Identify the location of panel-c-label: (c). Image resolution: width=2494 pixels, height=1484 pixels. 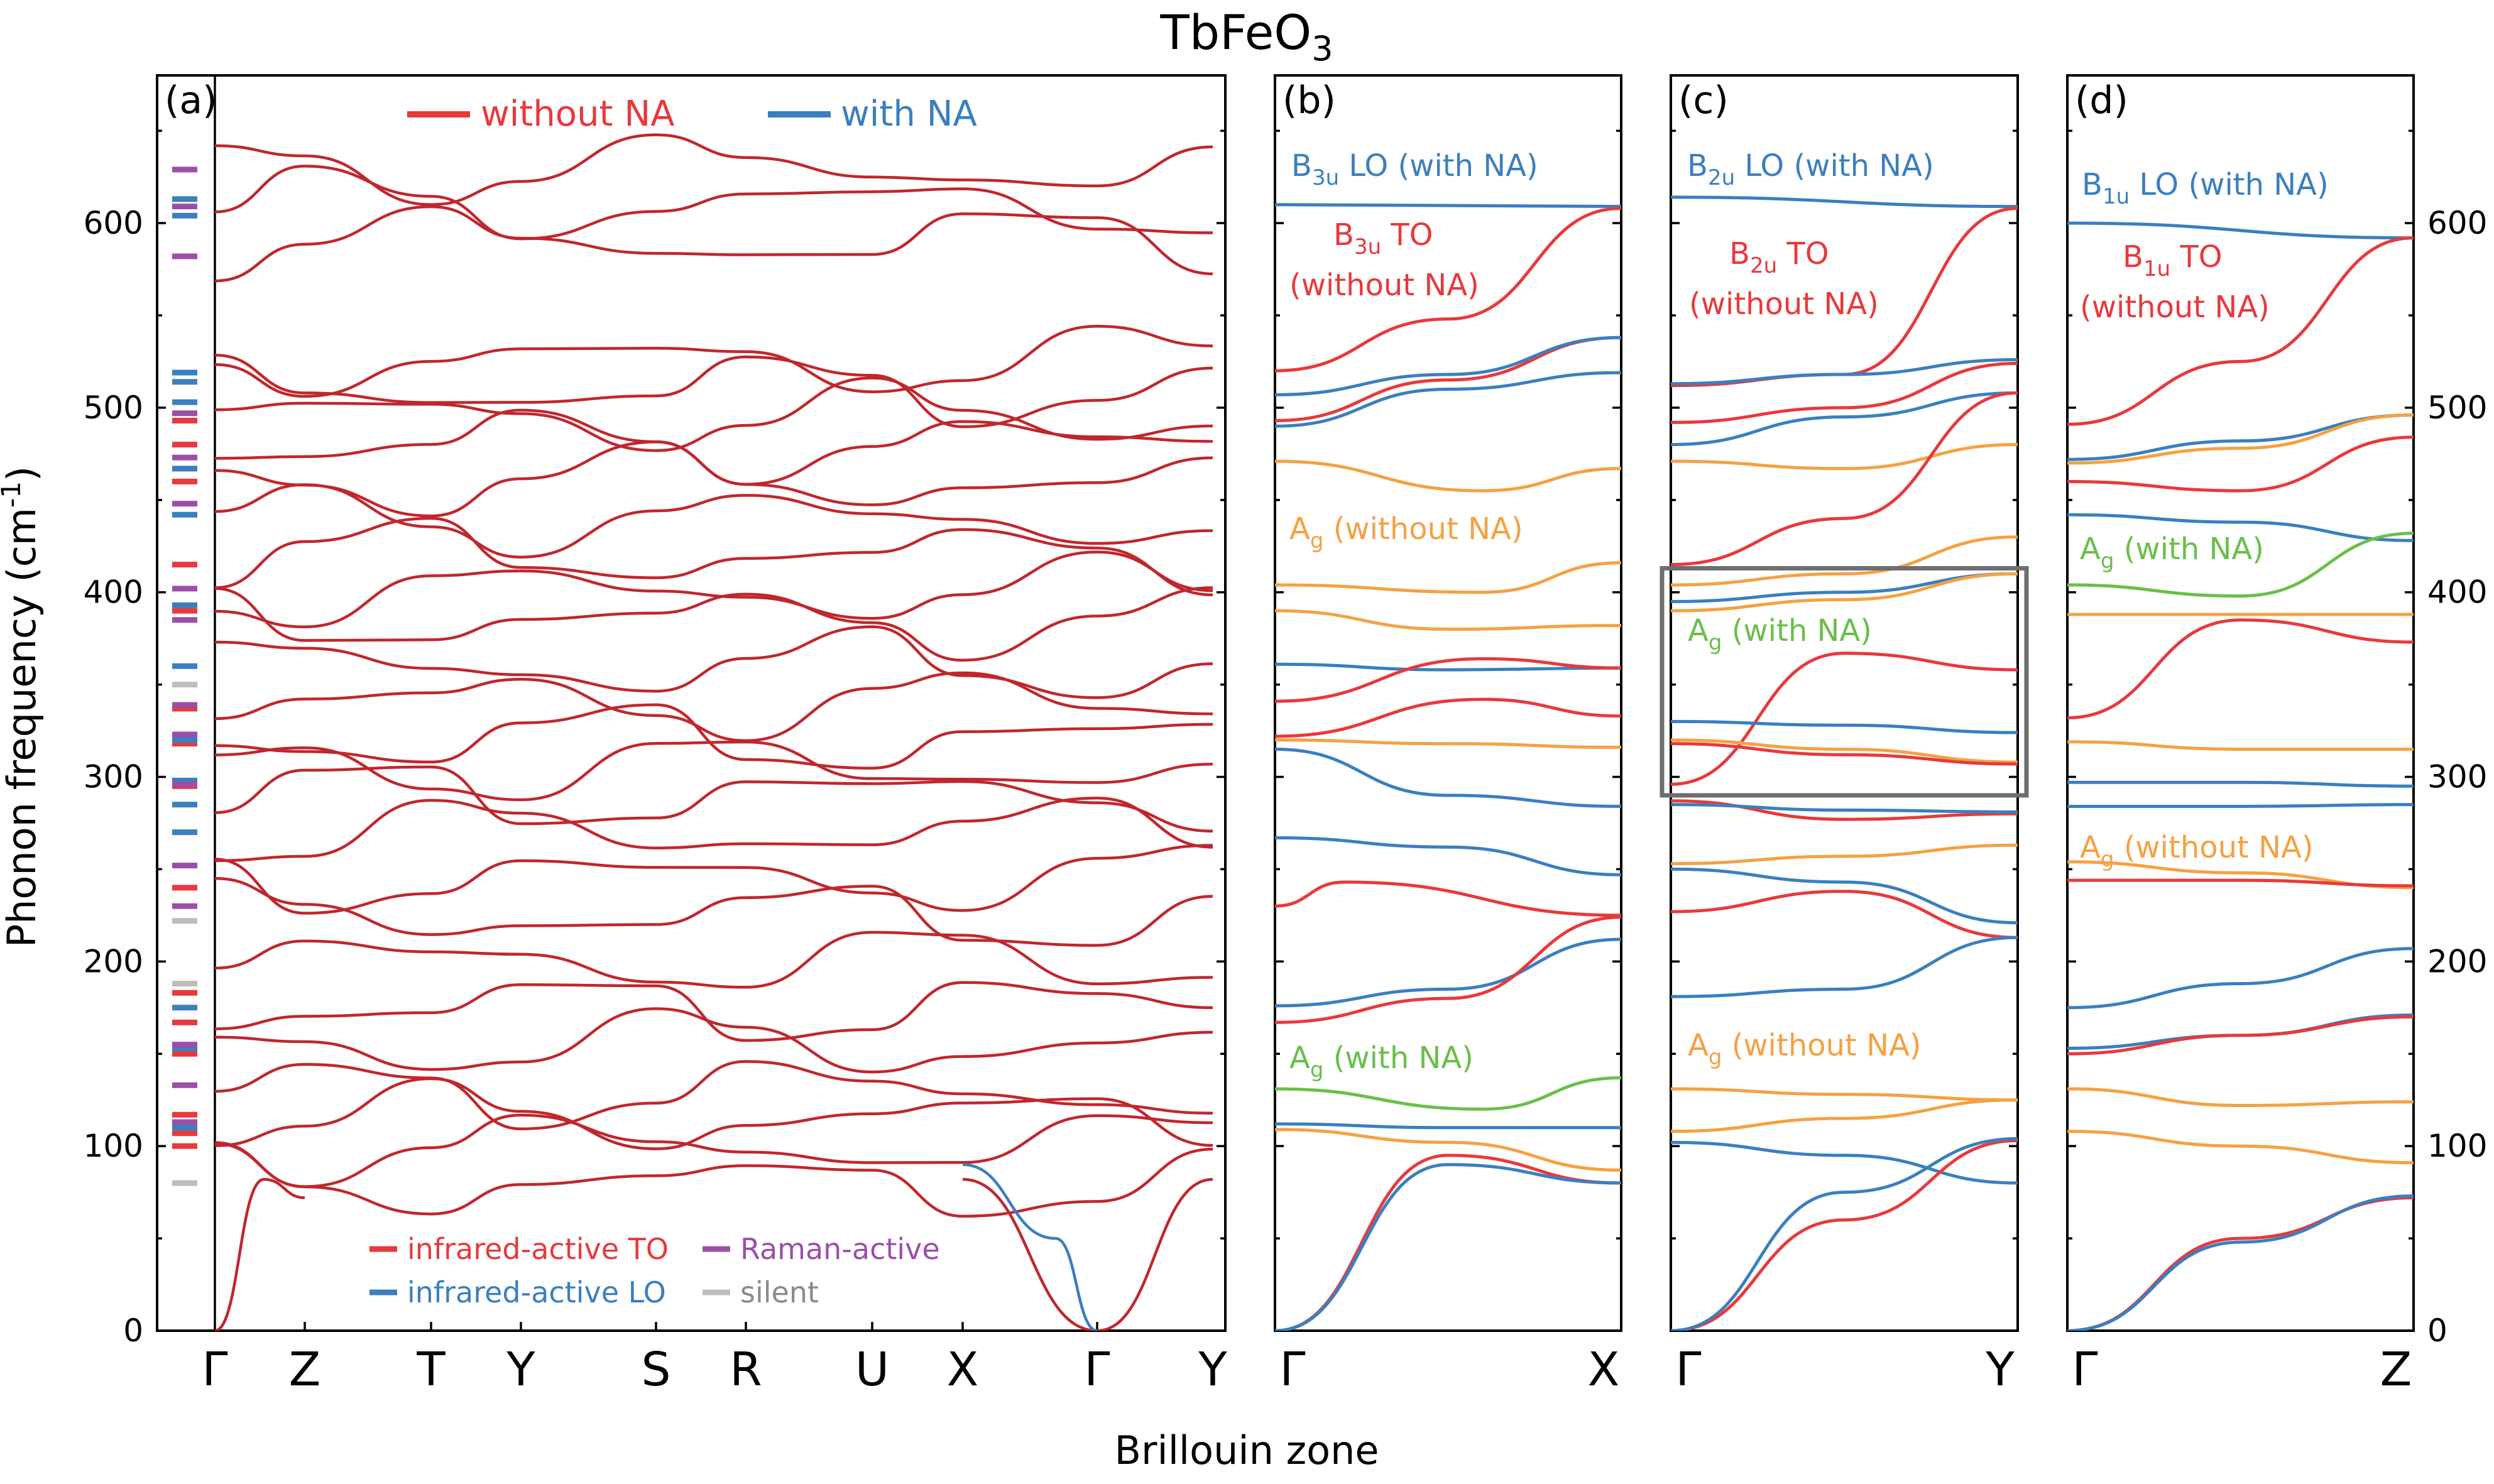
(1703, 101).